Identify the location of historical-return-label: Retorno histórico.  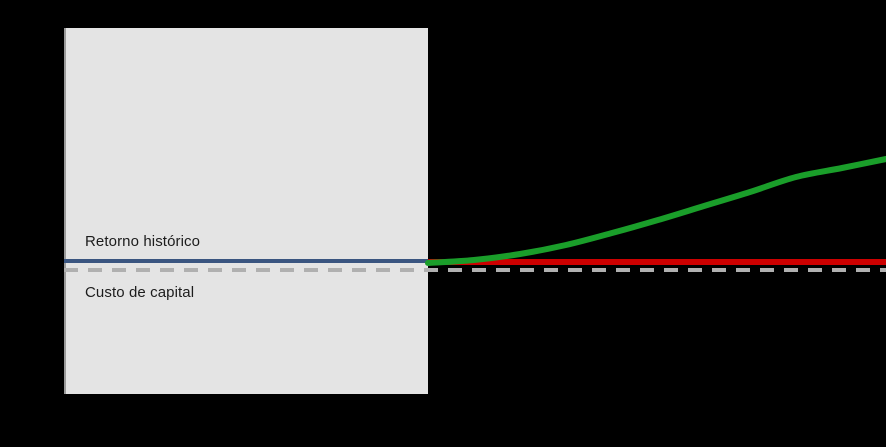
(143, 241).